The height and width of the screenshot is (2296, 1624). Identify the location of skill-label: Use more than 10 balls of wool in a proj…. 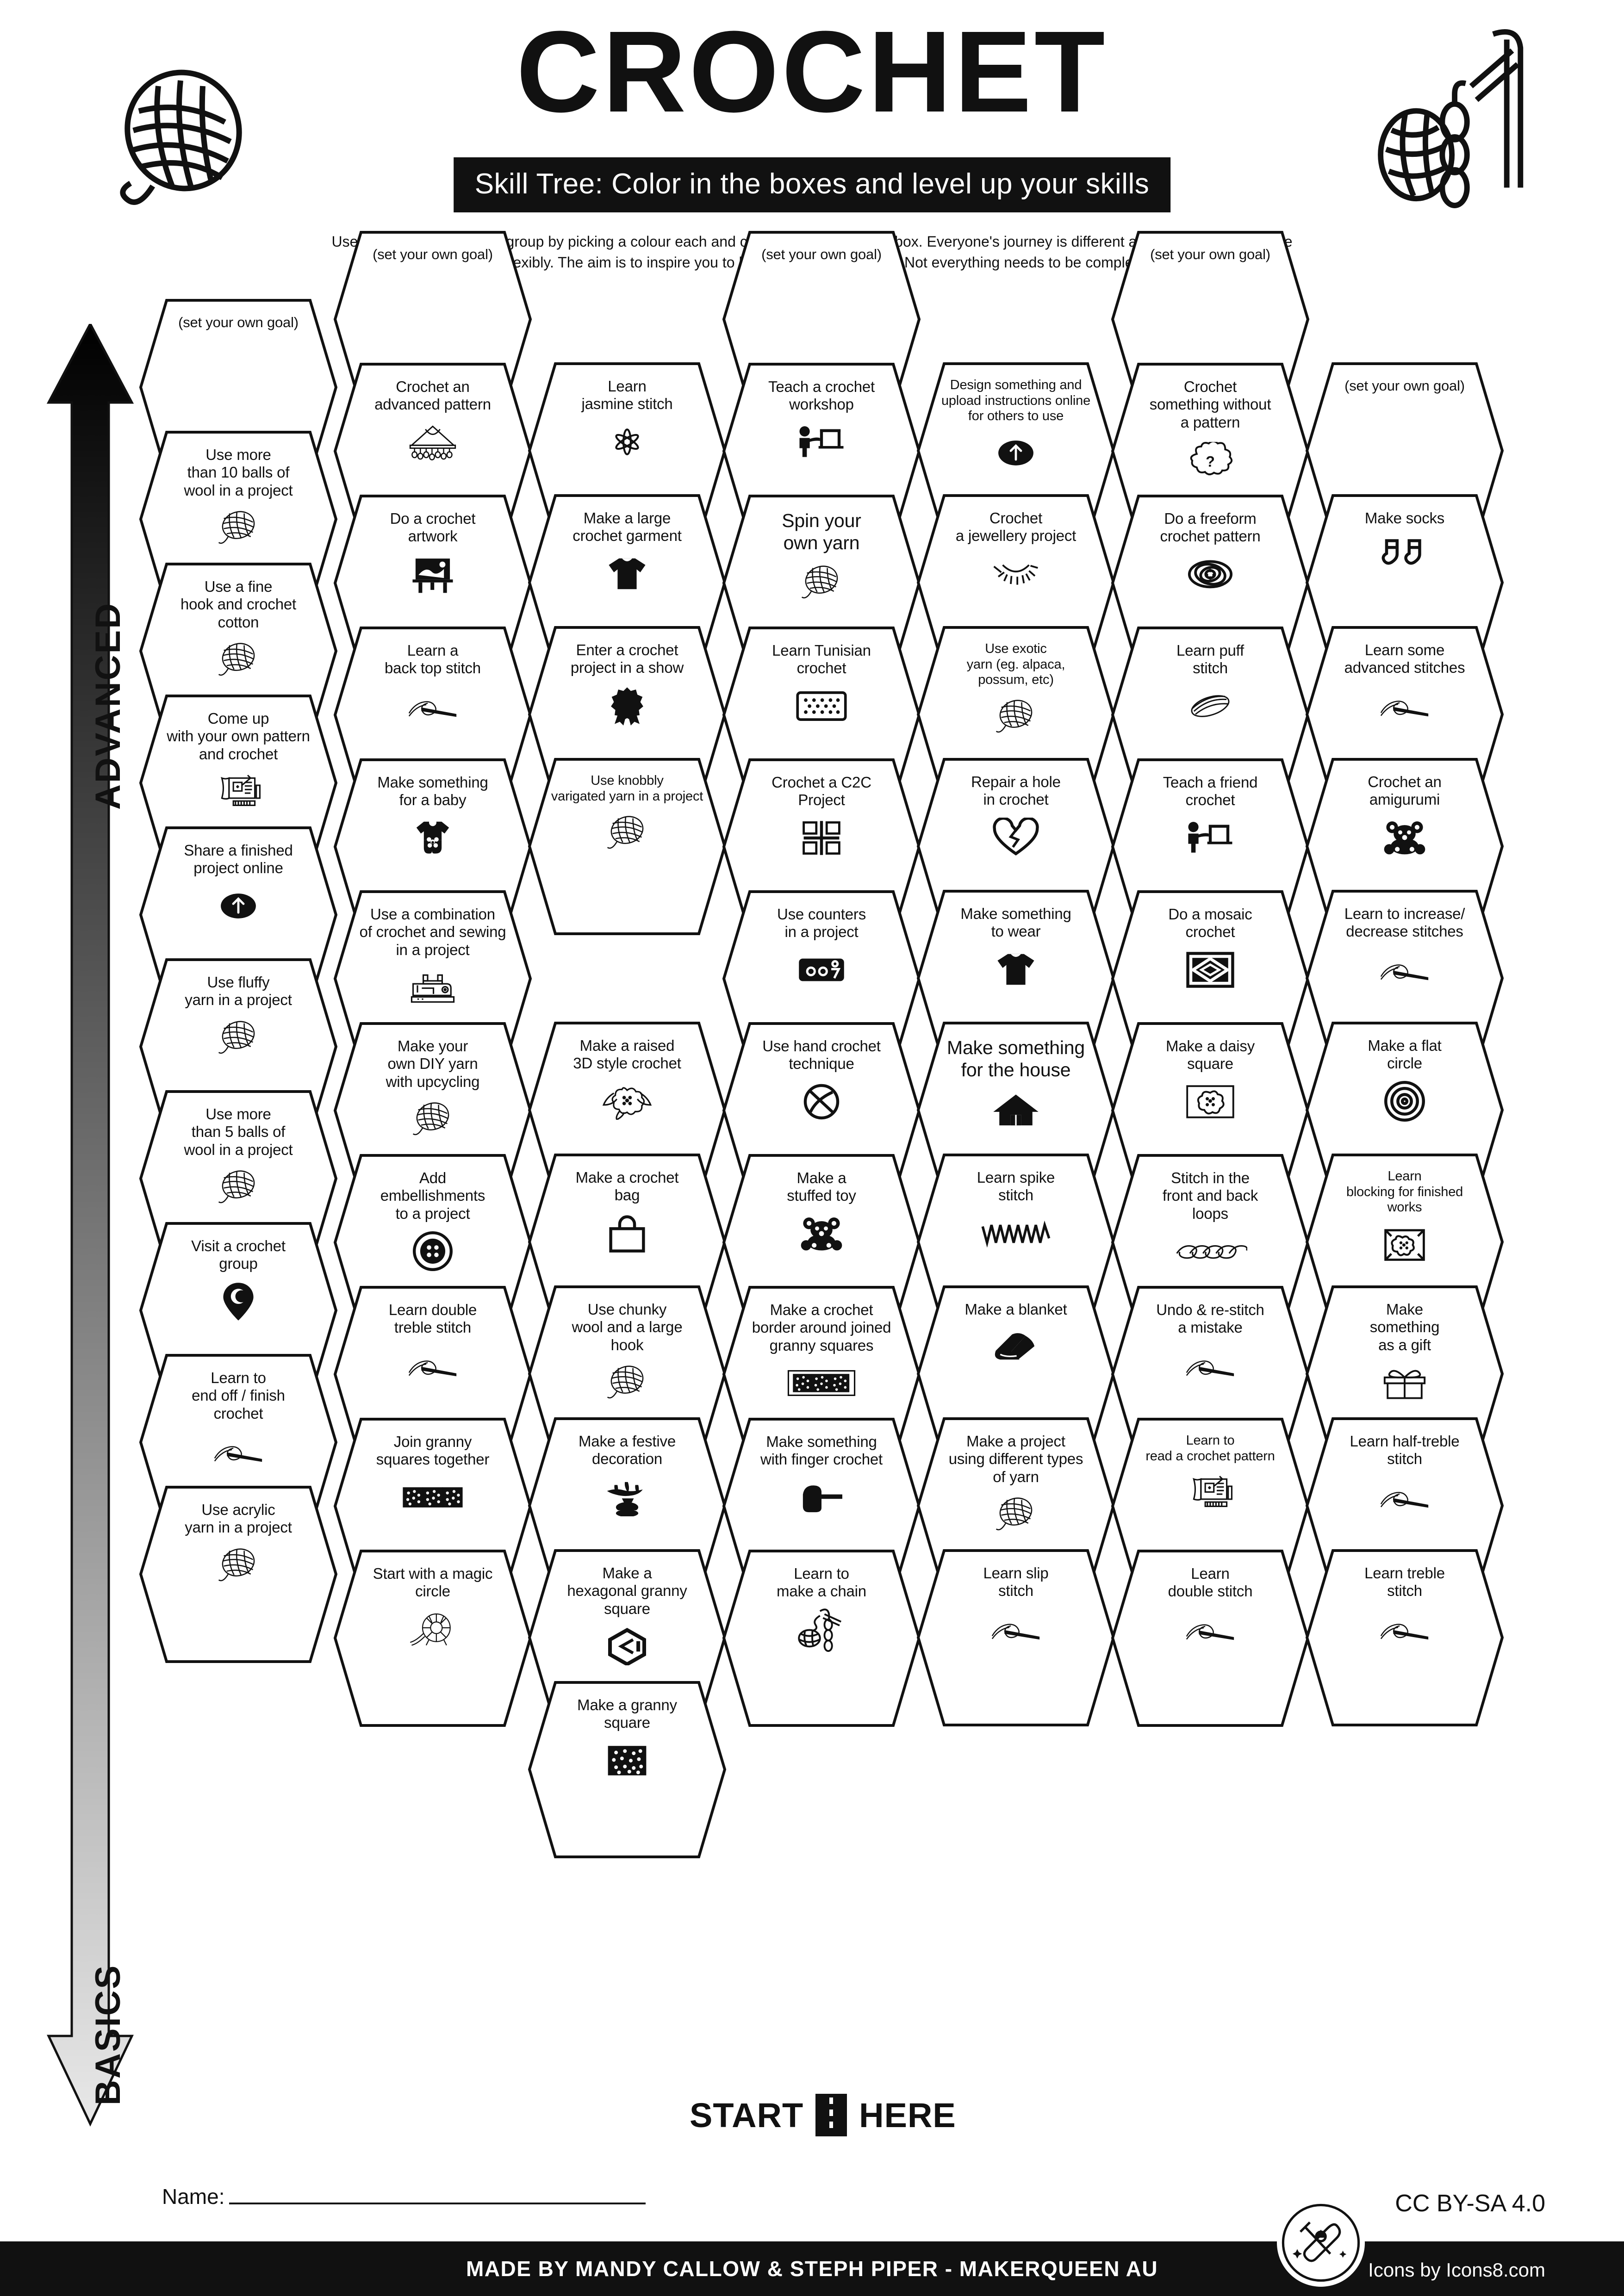
(238, 473).